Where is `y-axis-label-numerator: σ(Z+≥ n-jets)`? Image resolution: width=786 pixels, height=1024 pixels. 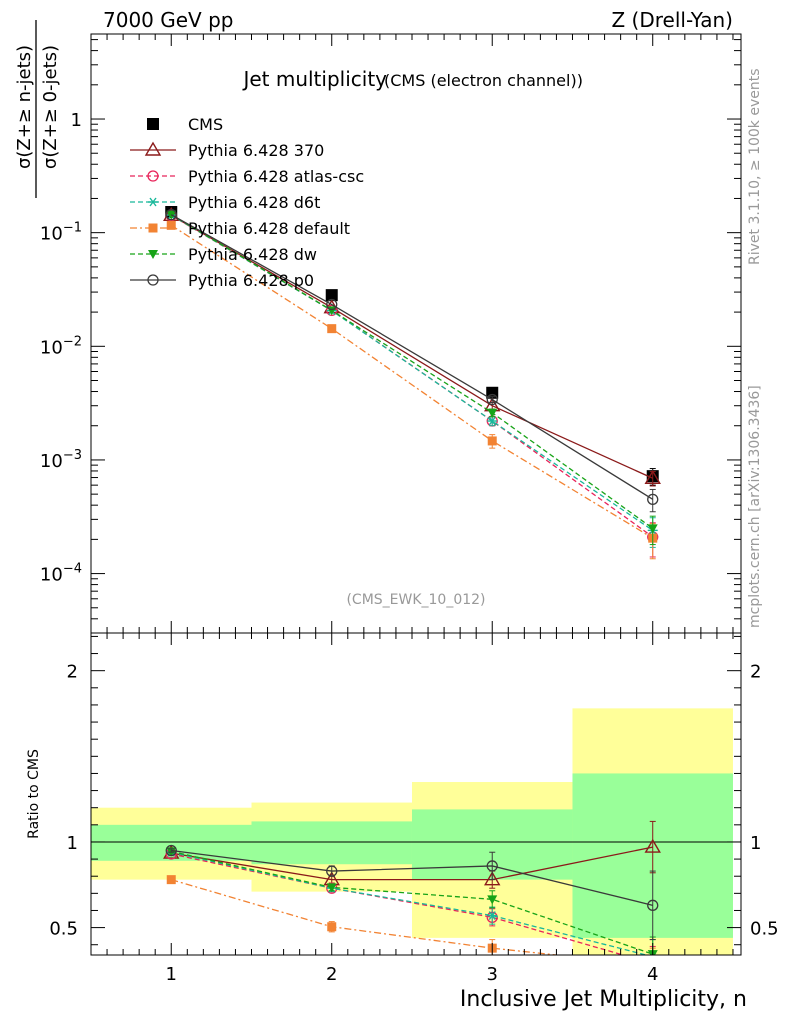 y-axis-label-numerator: σ(Z+≥ n-jets) is located at coordinates (24, 107).